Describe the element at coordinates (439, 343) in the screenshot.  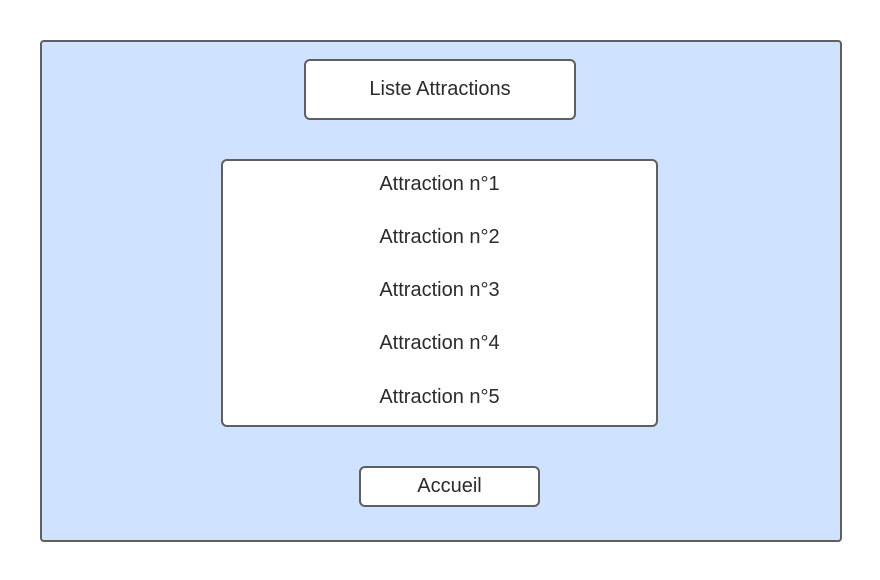
I see `list-item-attraction-4: Attraction n°4` at that location.